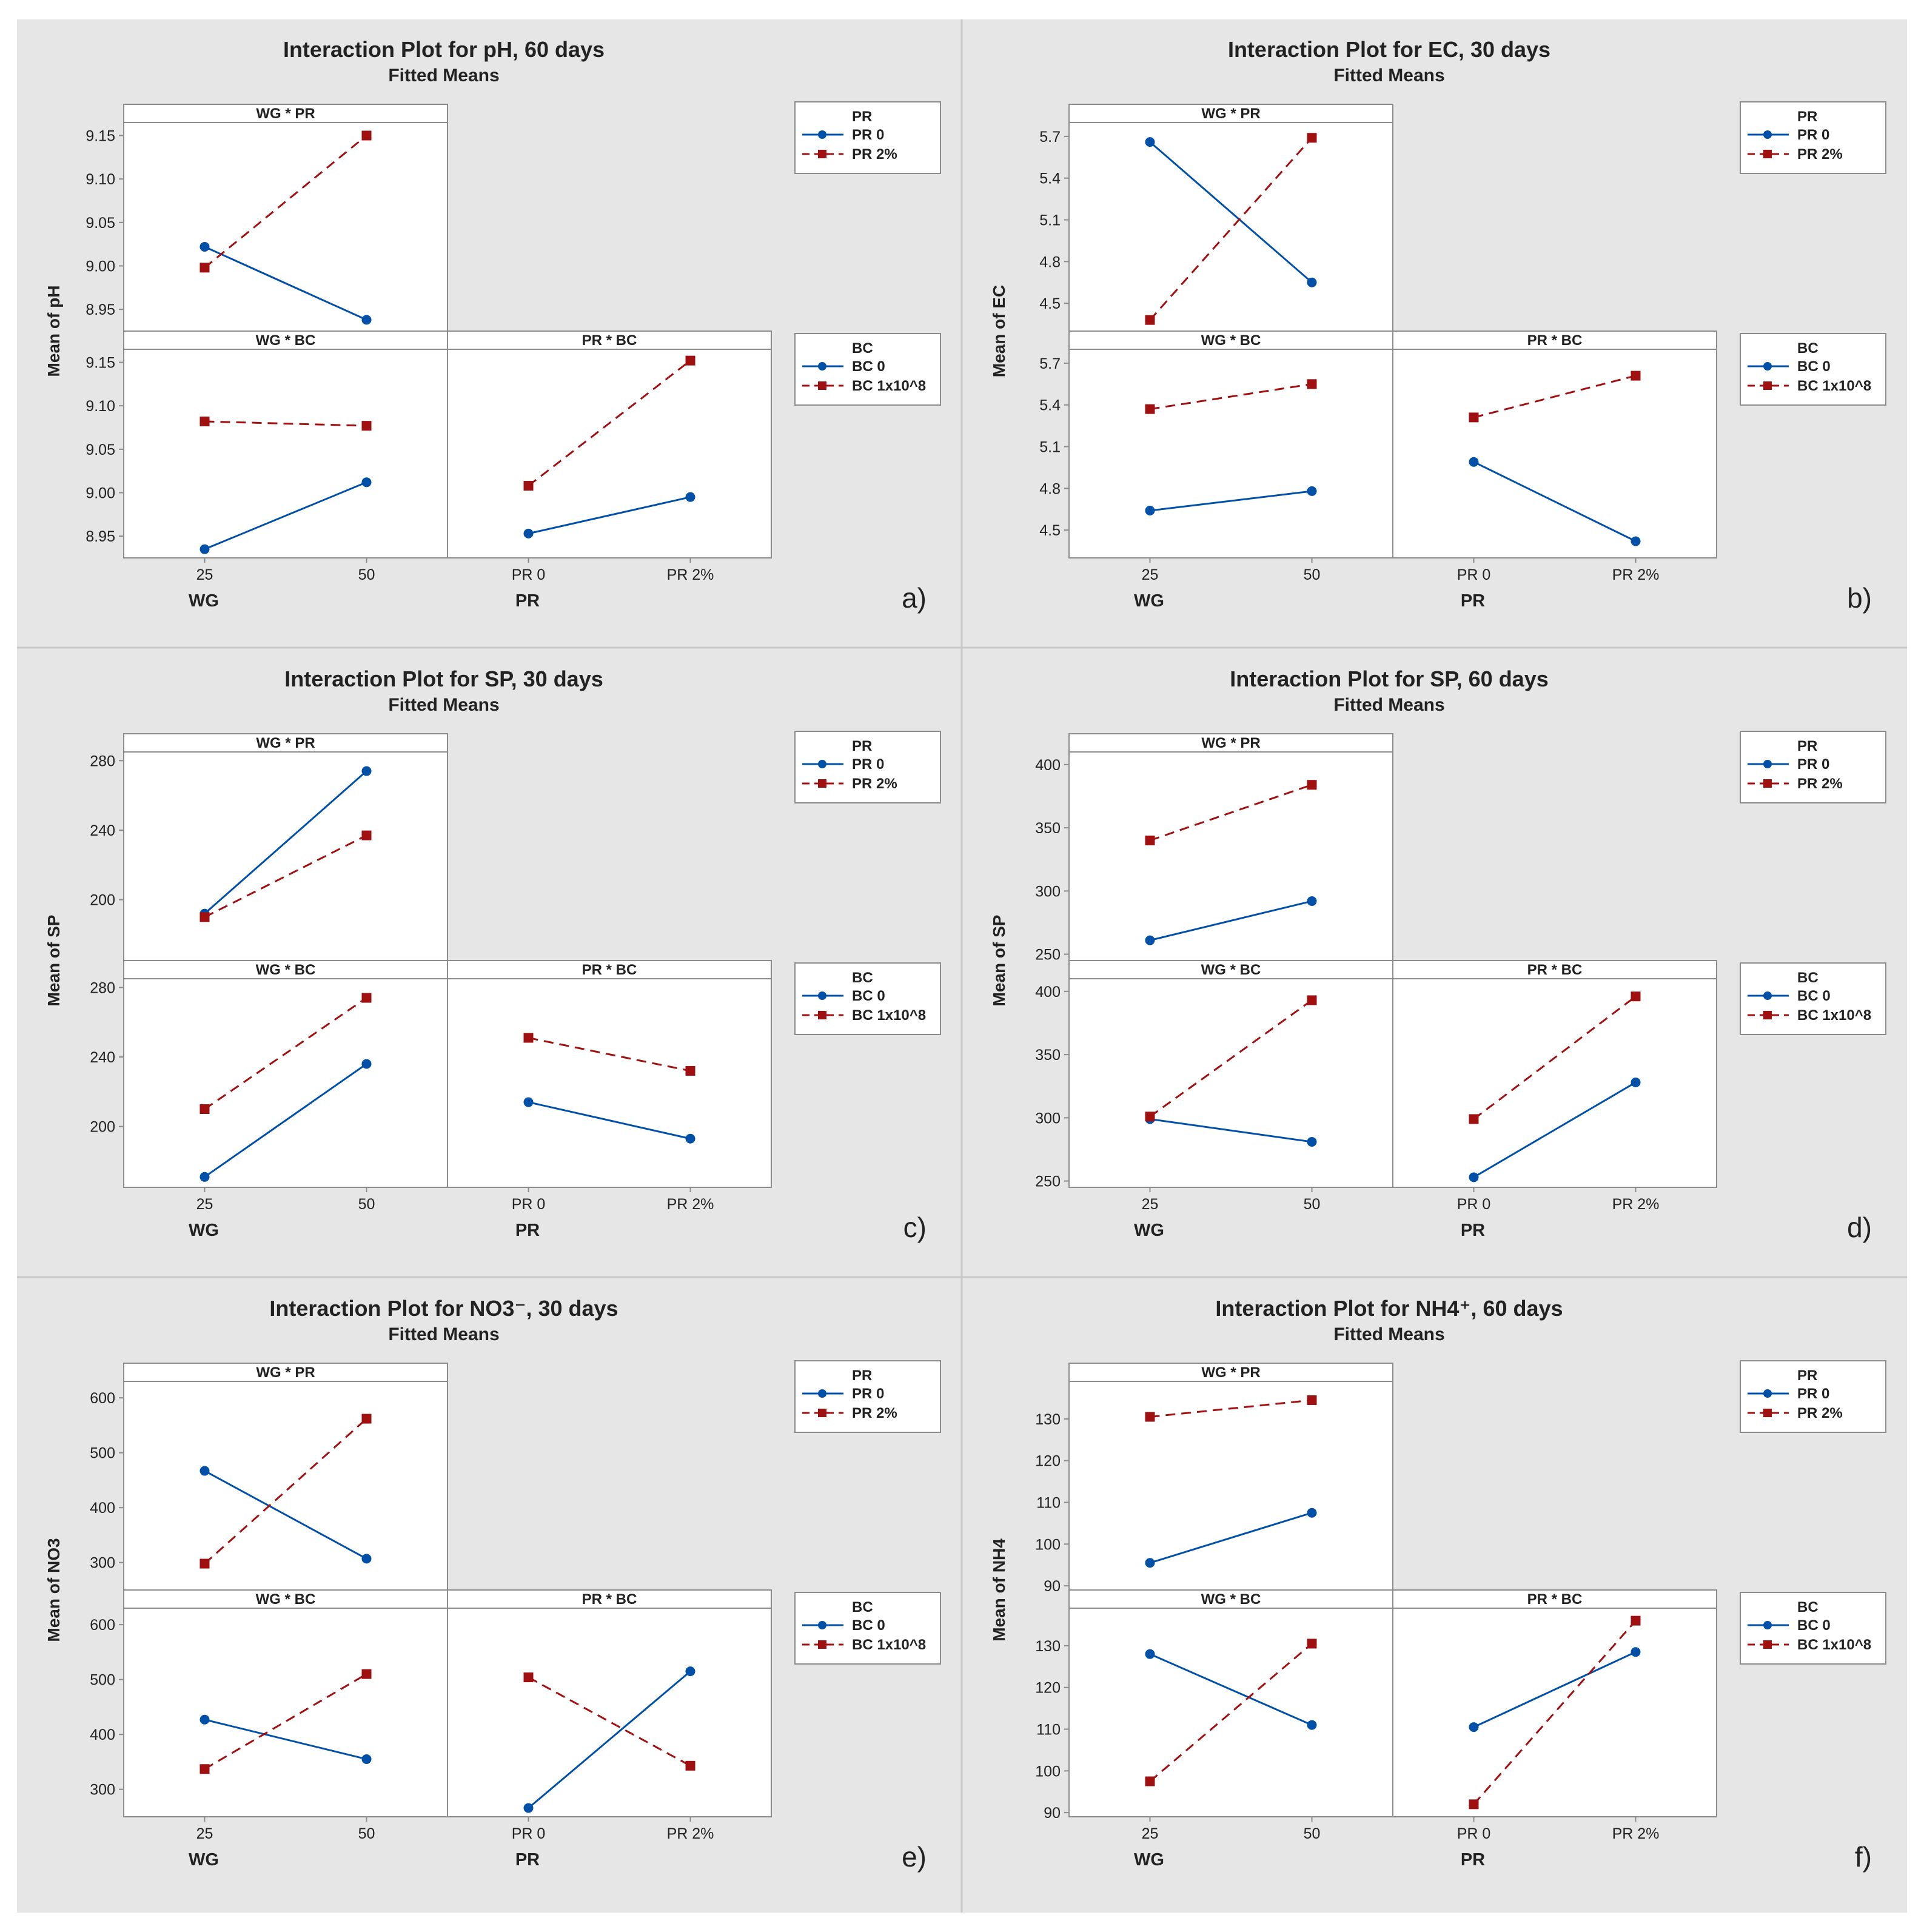 The height and width of the screenshot is (1932, 1924). I want to click on y-tick-label: 5.4, so click(1050, 178).